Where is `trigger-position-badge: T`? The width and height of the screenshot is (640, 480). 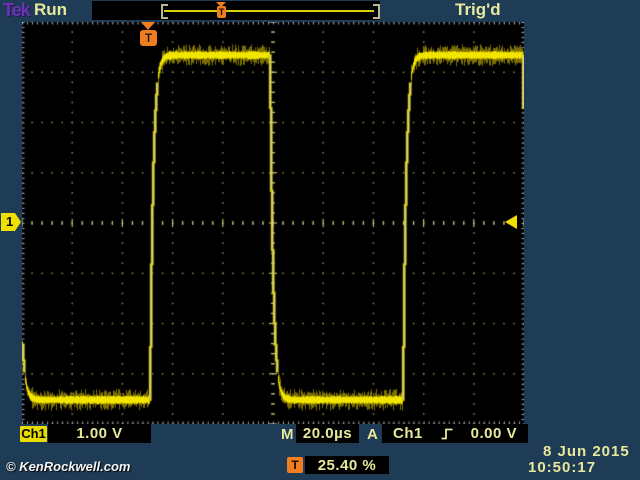
trigger-position-badge: T is located at coordinates (148, 38).